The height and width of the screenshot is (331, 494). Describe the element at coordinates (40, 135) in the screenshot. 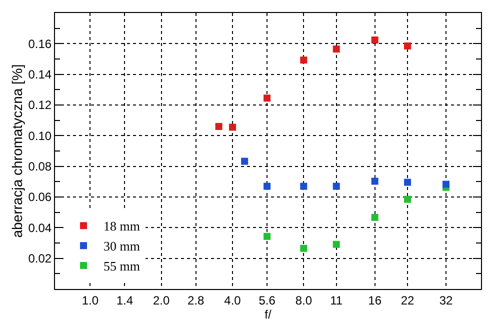

I see `y-tick-label: 0.10` at that location.